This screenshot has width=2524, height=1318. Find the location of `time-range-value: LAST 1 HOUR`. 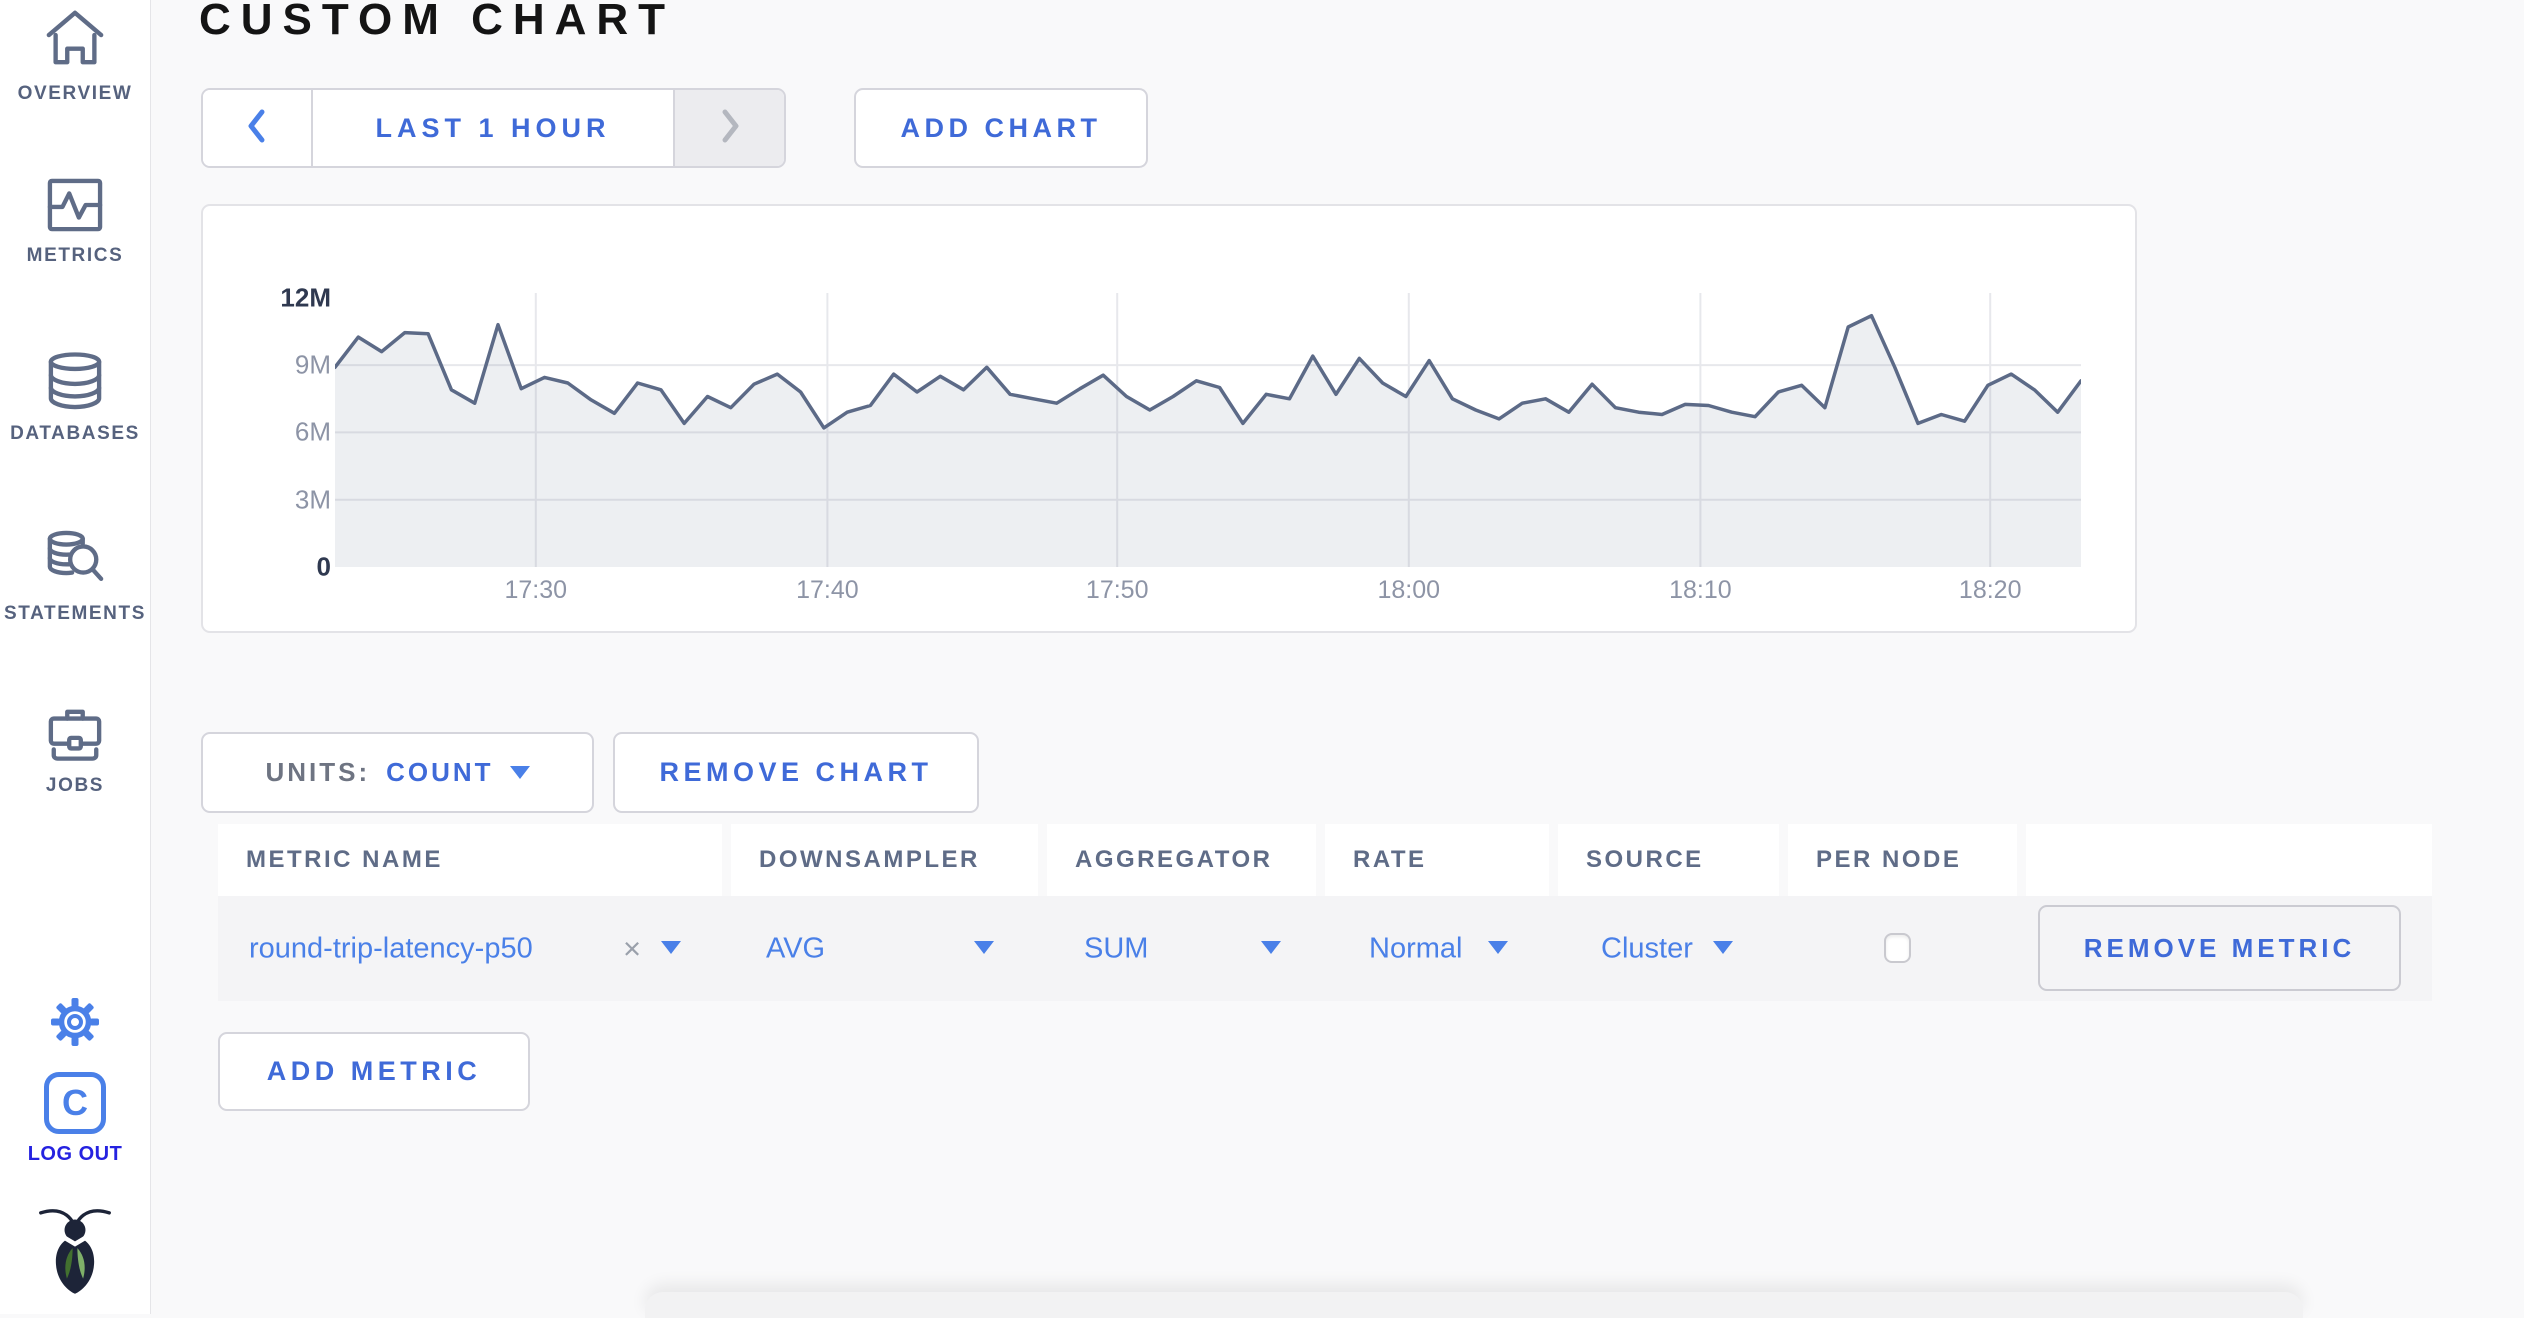

time-range-value: LAST 1 HOUR is located at coordinates (493, 127).